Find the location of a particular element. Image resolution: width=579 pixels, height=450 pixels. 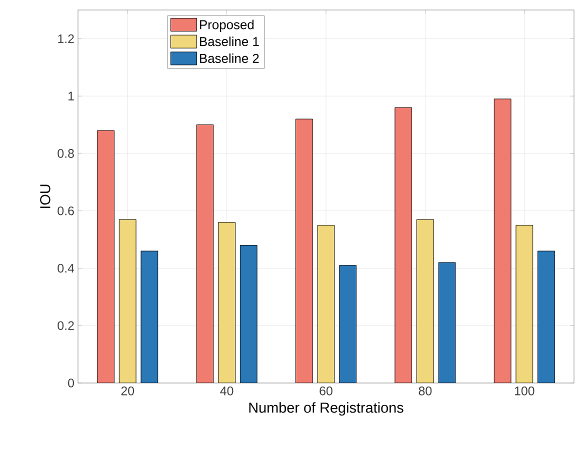

x-tick-label: 60 is located at coordinates (326, 391).